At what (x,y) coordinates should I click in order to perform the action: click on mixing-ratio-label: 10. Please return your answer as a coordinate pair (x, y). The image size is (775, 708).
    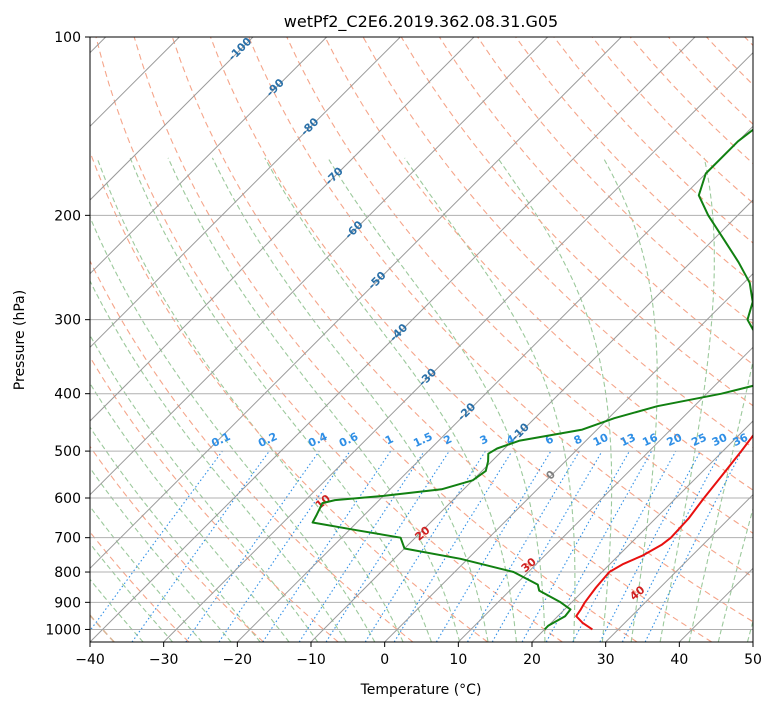
    Looking at the image, I should click on (601, 440).